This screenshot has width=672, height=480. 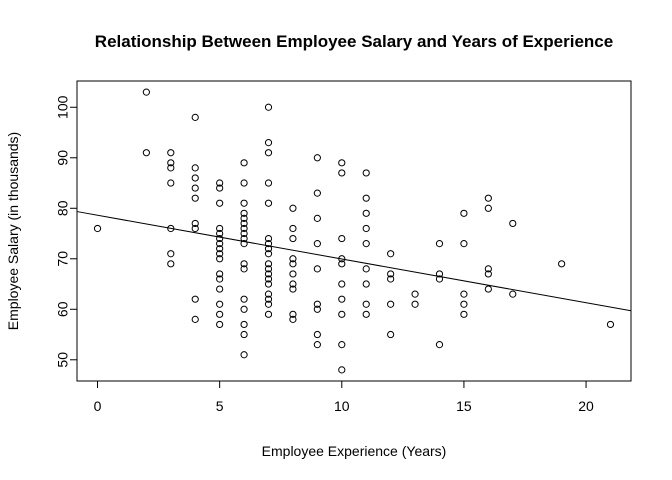 What do you see at coordinates (98, 406) in the screenshot?
I see `x-tick-label: 0` at bounding box center [98, 406].